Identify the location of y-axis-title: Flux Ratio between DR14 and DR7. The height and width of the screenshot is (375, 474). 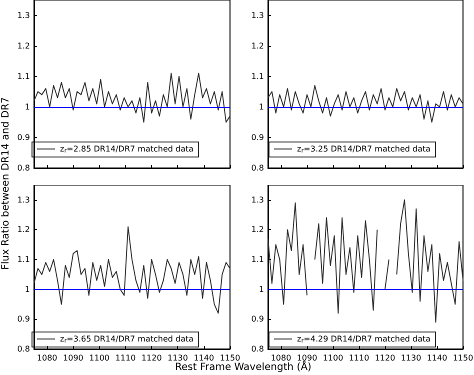
(6, 184).